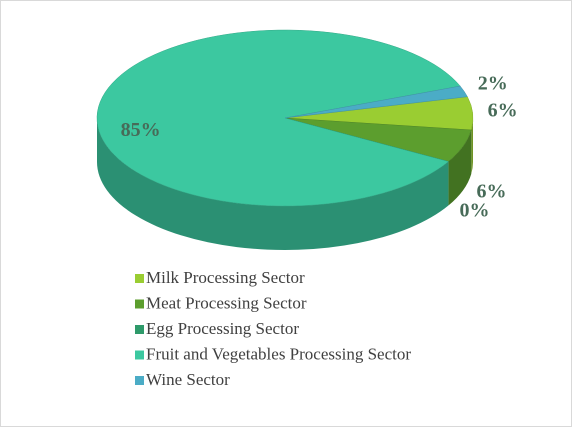 This screenshot has height=427, width=572. I want to click on legend-label: Milk Processing Sector, so click(225, 277).